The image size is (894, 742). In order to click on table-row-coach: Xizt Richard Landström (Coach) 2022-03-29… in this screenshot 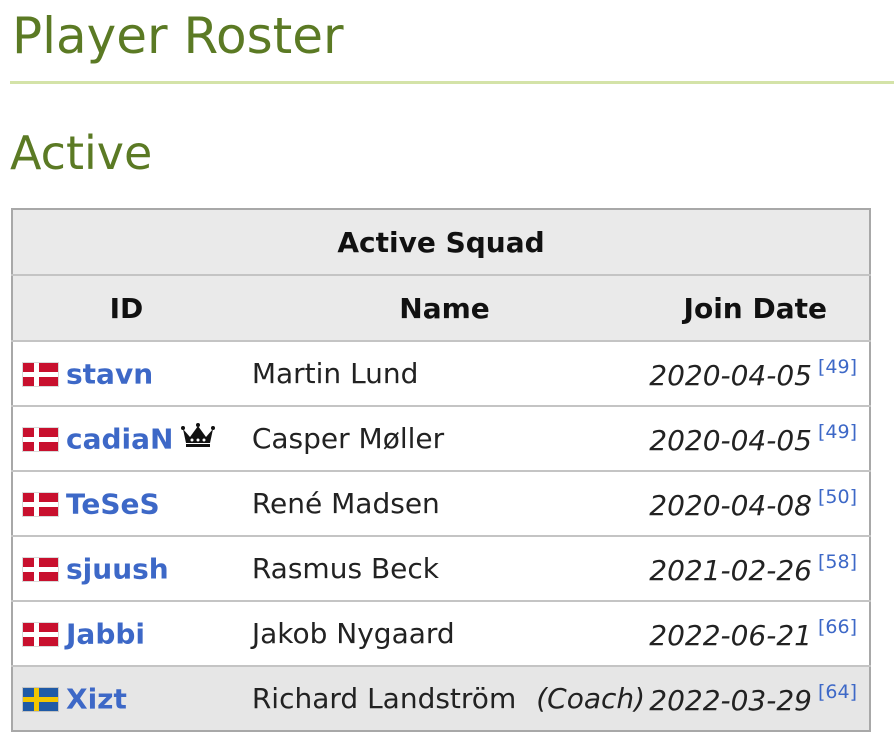, I will do `click(441, 698)`.